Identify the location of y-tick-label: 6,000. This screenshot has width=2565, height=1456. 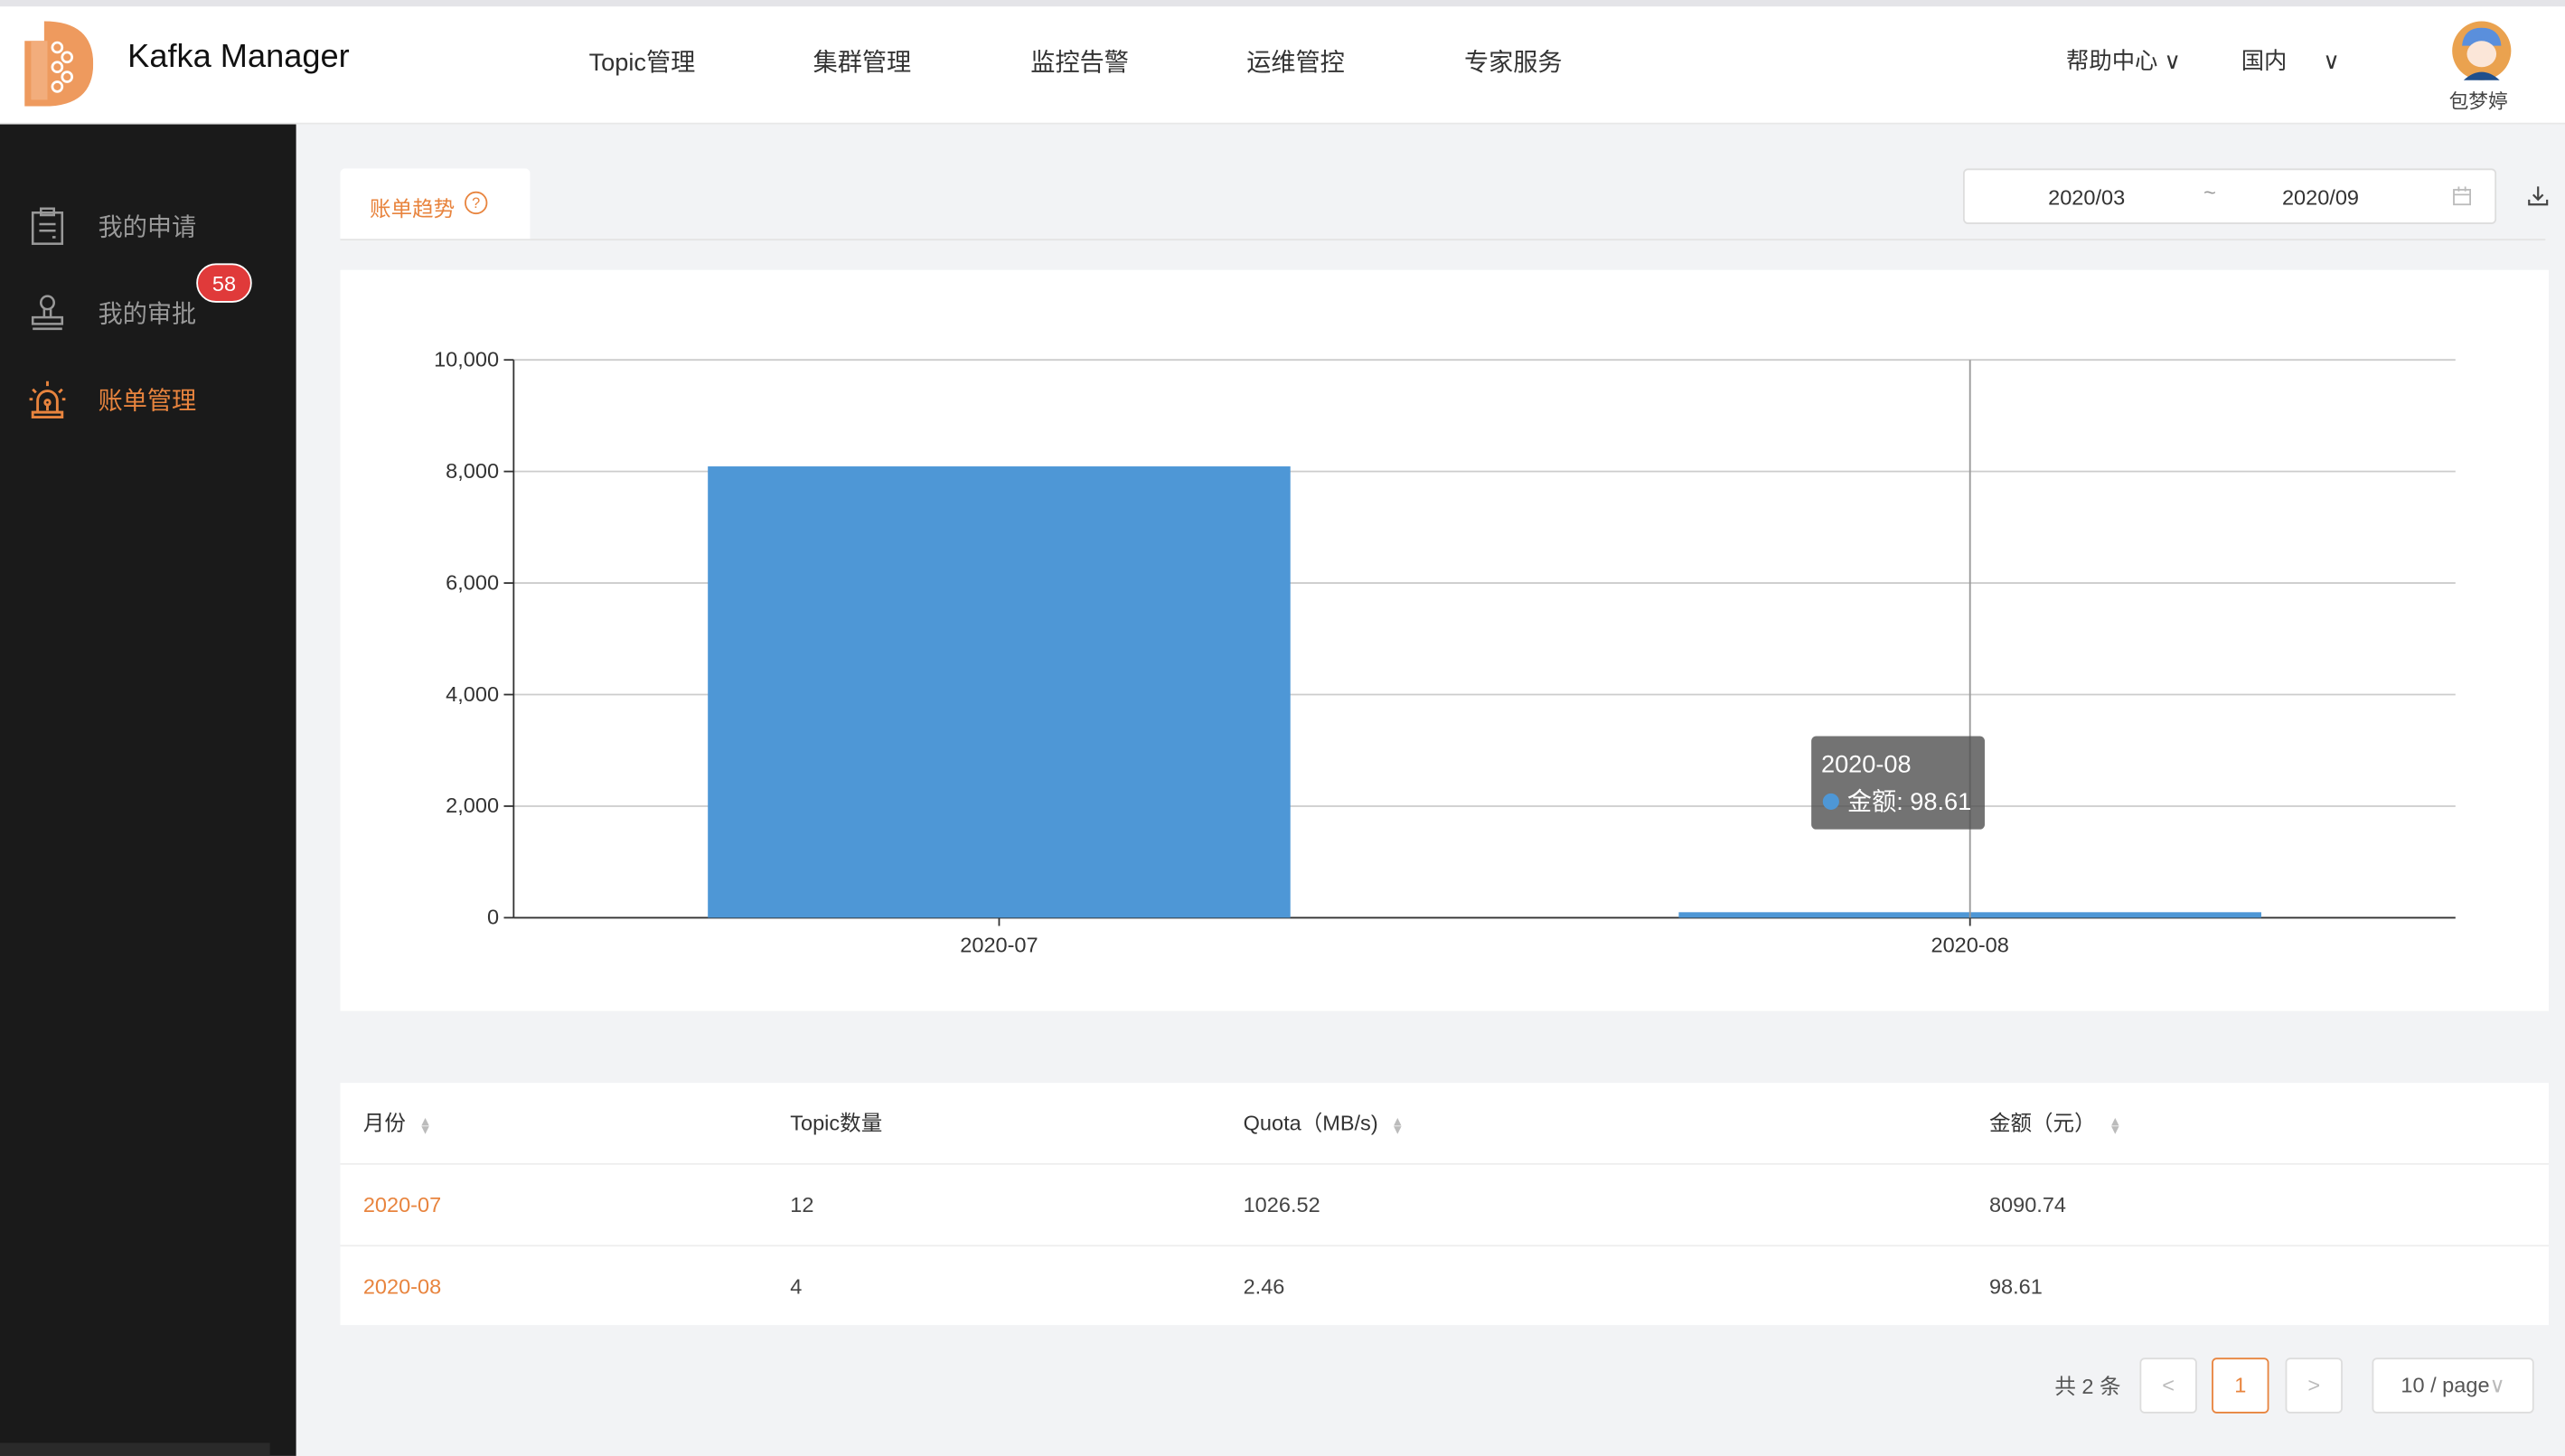
(472, 582).